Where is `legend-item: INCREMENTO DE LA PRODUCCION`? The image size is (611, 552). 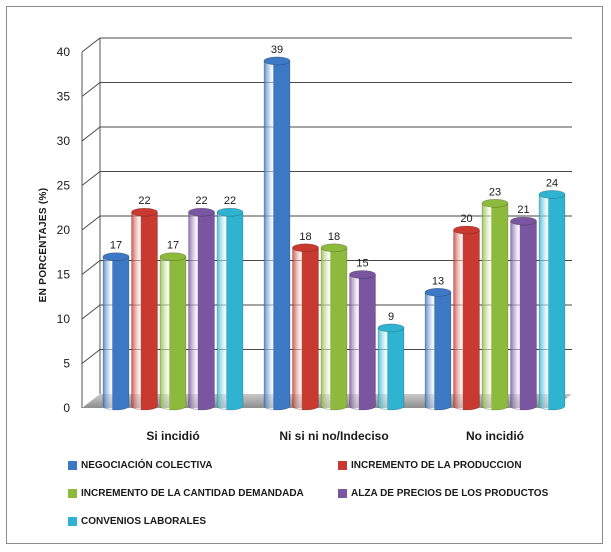 legend-item: INCREMENTO DE LA PRODUCCION is located at coordinates (430, 465).